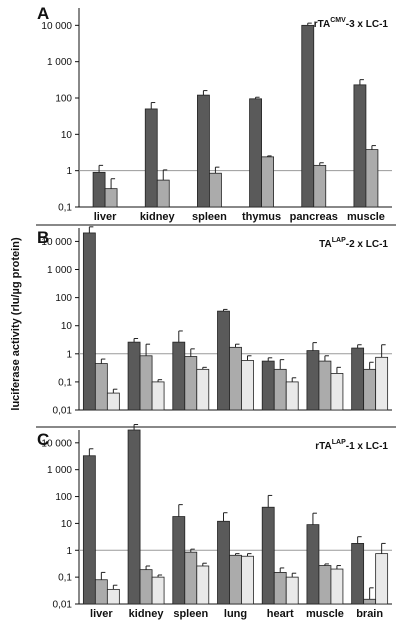 The height and width of the screenshot is (626, 400). What do you see at coordinates (43, 439) in the screenshot?
I see `panel-label: C` at bounding box center [43, 439].